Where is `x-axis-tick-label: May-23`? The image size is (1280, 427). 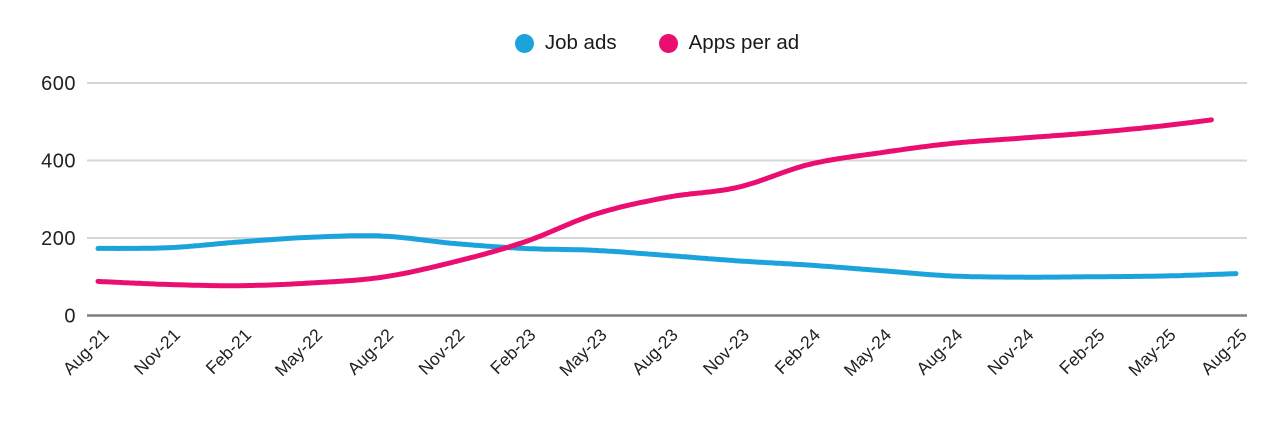
x-axis-tick-label: May-23 is located at coordinates (582, 352).